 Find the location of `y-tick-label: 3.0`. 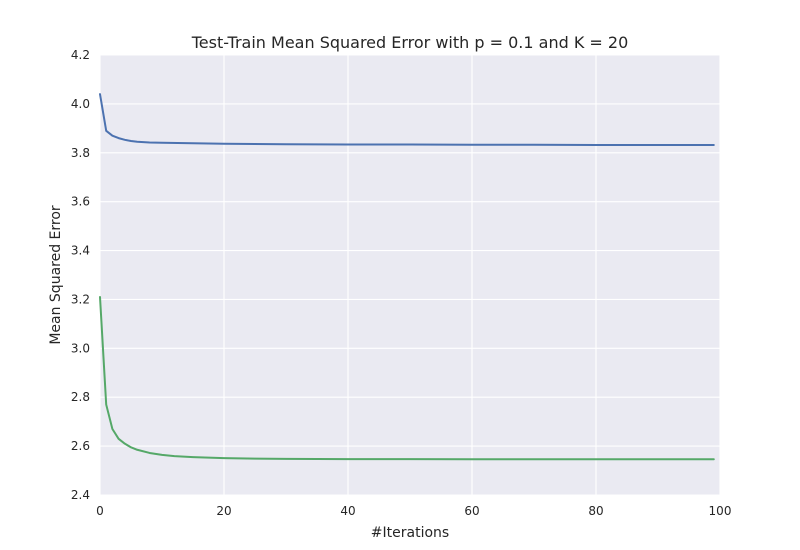

y-tick-label: 3.0 is located at coordinates (80, 348).